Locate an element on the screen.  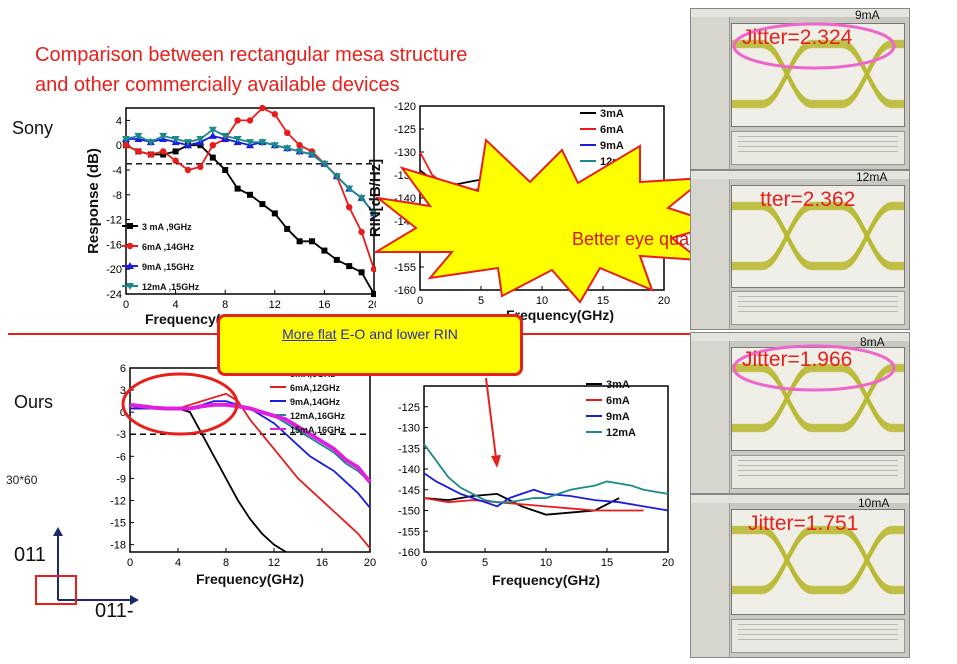
callout-underlined: More flat is located at coordinates (309, 334).